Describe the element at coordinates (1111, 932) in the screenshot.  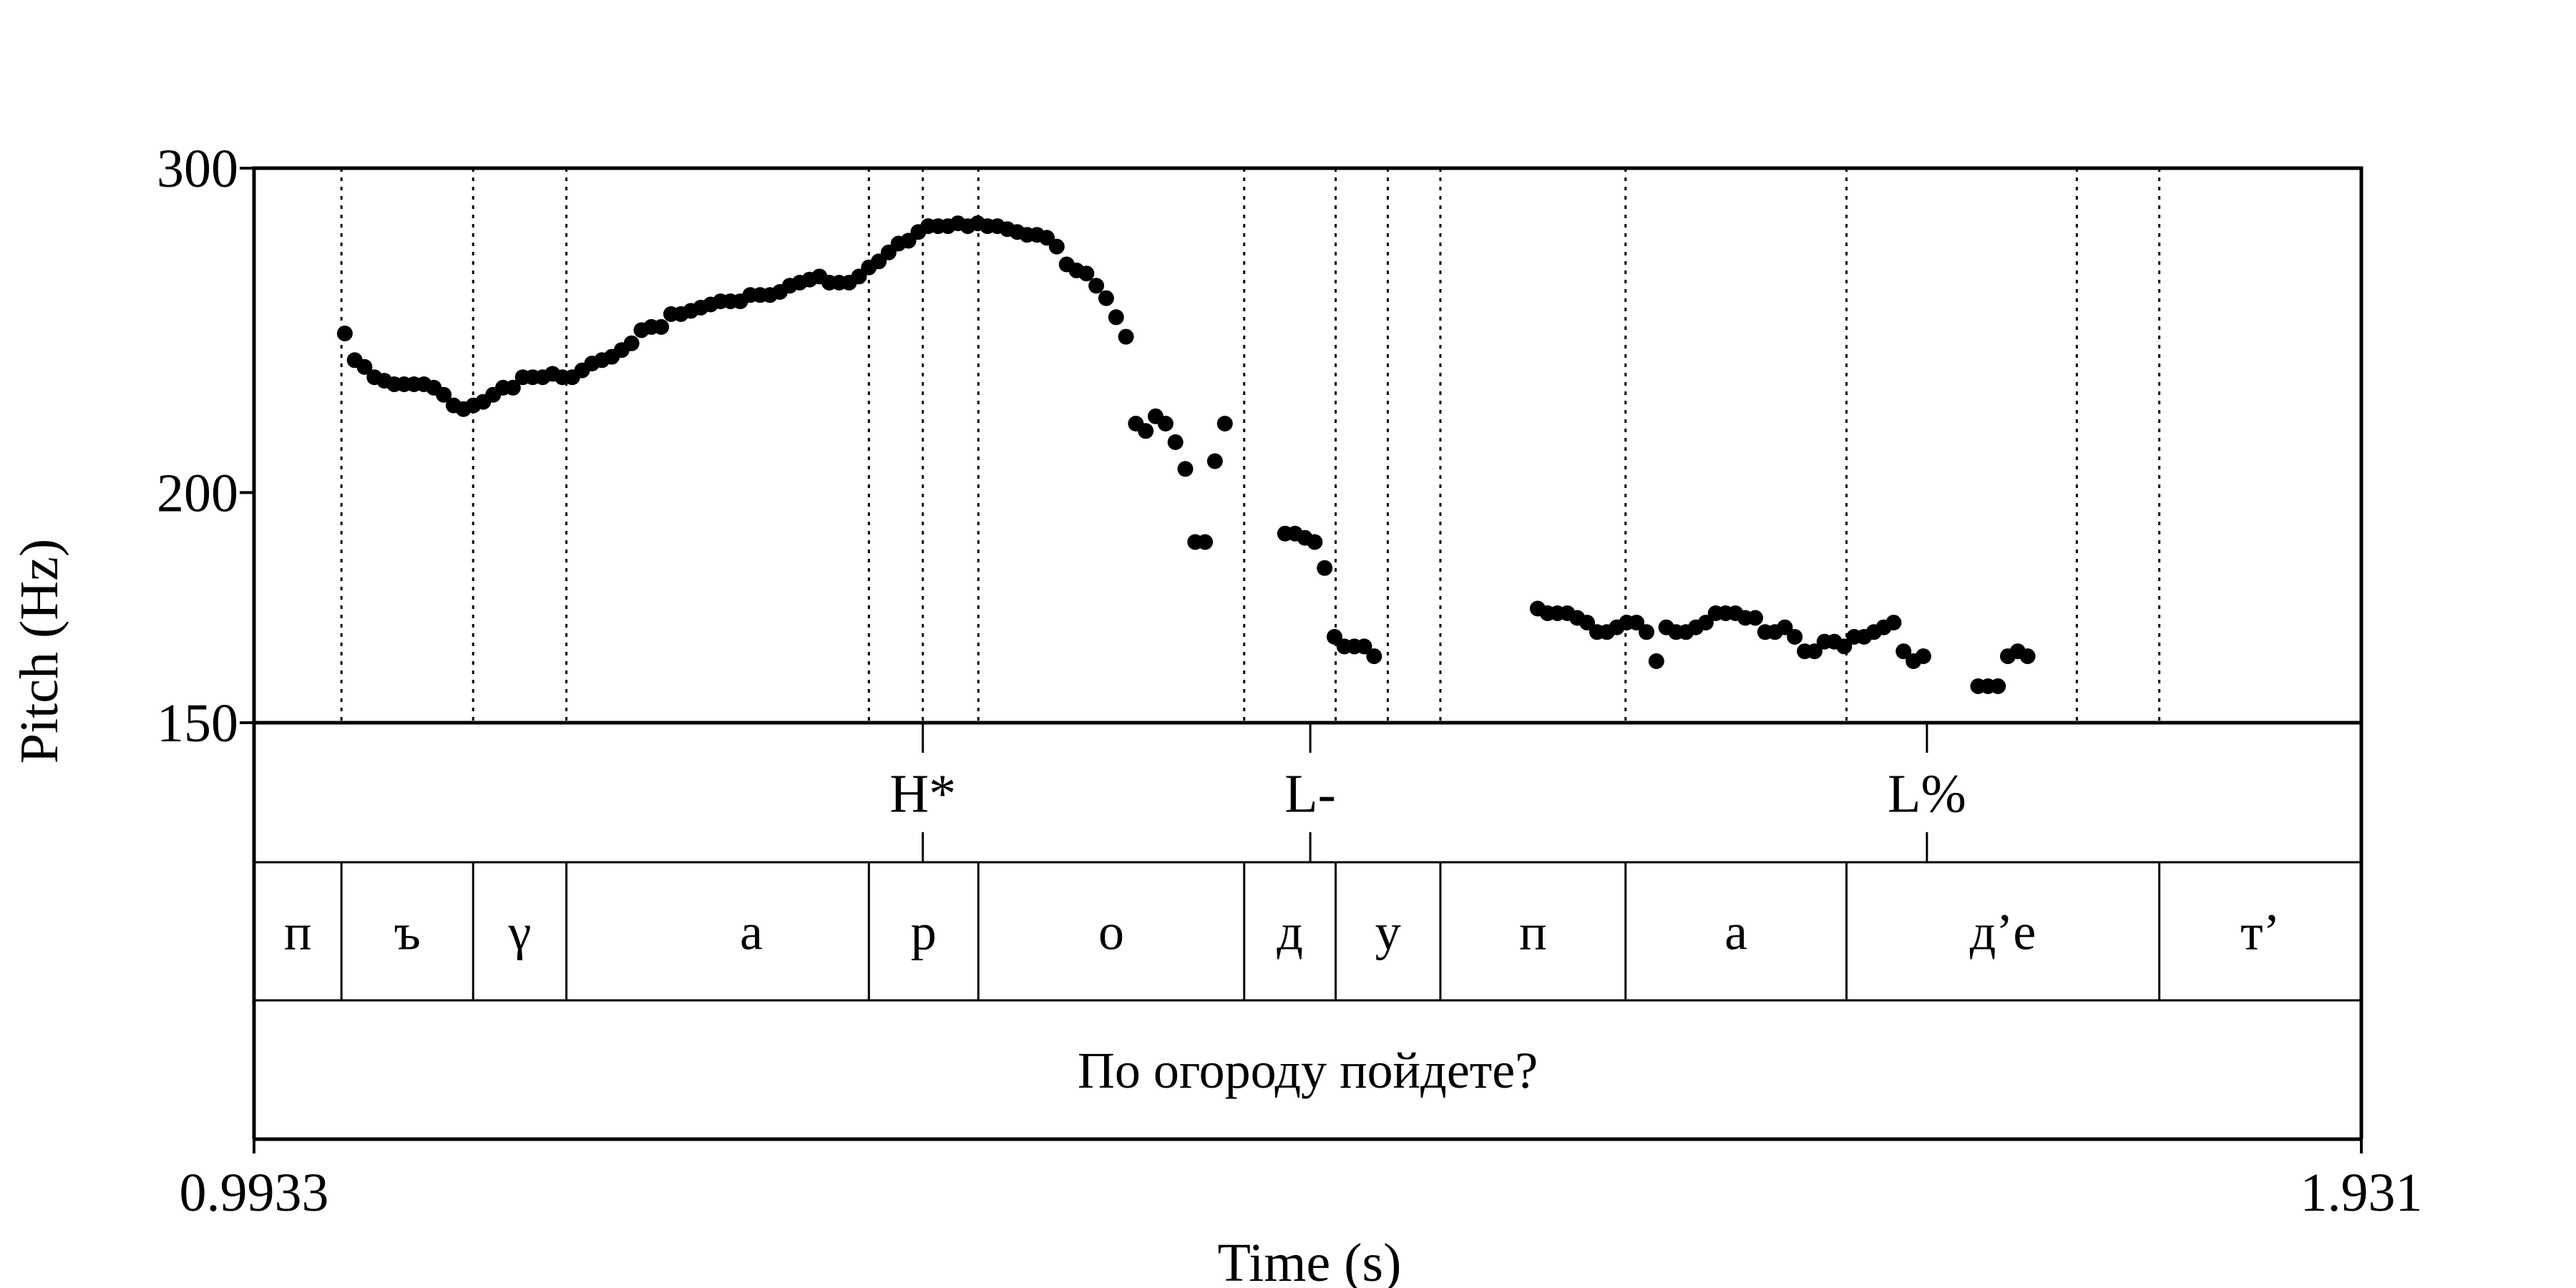
I see `segment-label-5: о` at that location.